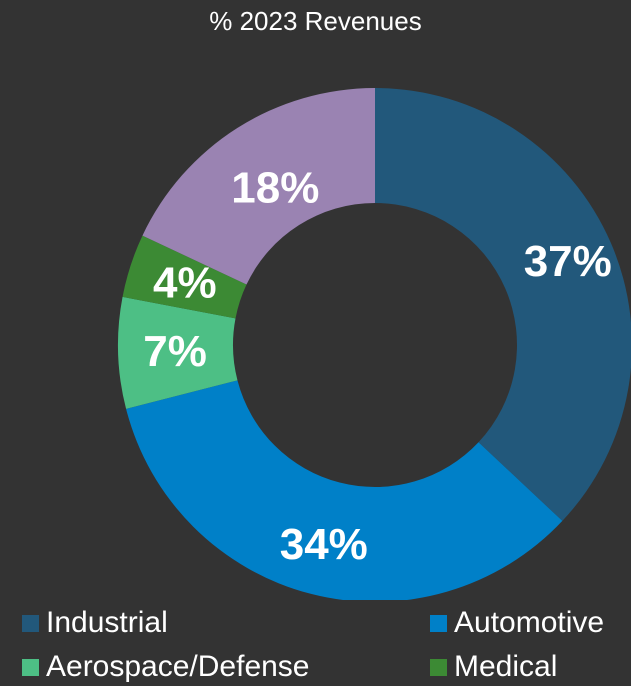 The height and width of the screenshot is (686, 631). Describe the element at coordinates (107, 622) in the screenshot. I see `legend-label-industrial: Industrial` at that location.